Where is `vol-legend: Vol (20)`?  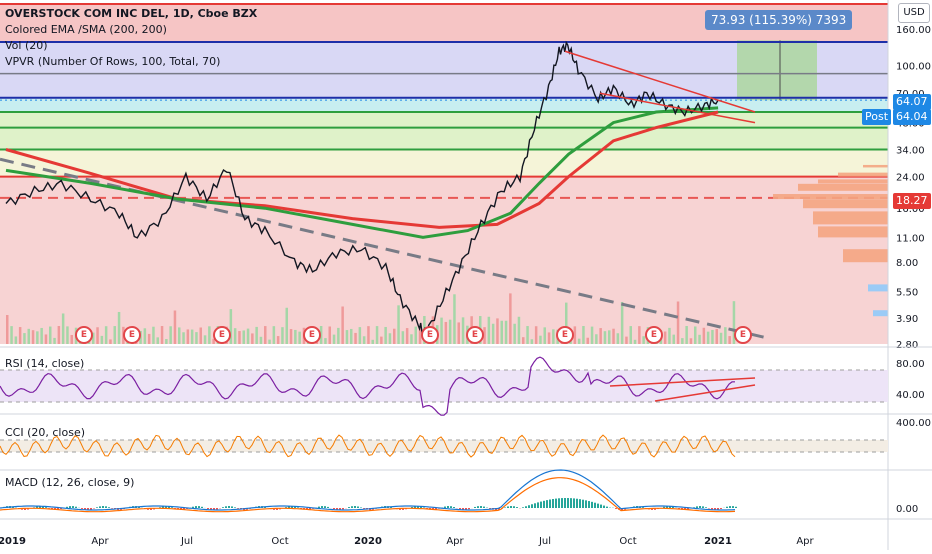
vol-legend: Vol (20) is located at coordinates (131, 46).